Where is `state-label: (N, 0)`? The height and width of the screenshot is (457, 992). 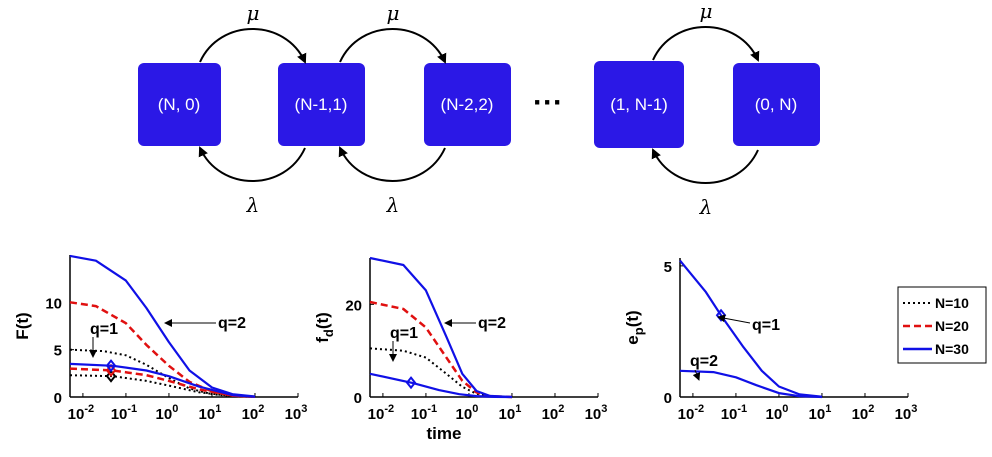 state-label: (N, 0) is located at coordinates (179, 104).